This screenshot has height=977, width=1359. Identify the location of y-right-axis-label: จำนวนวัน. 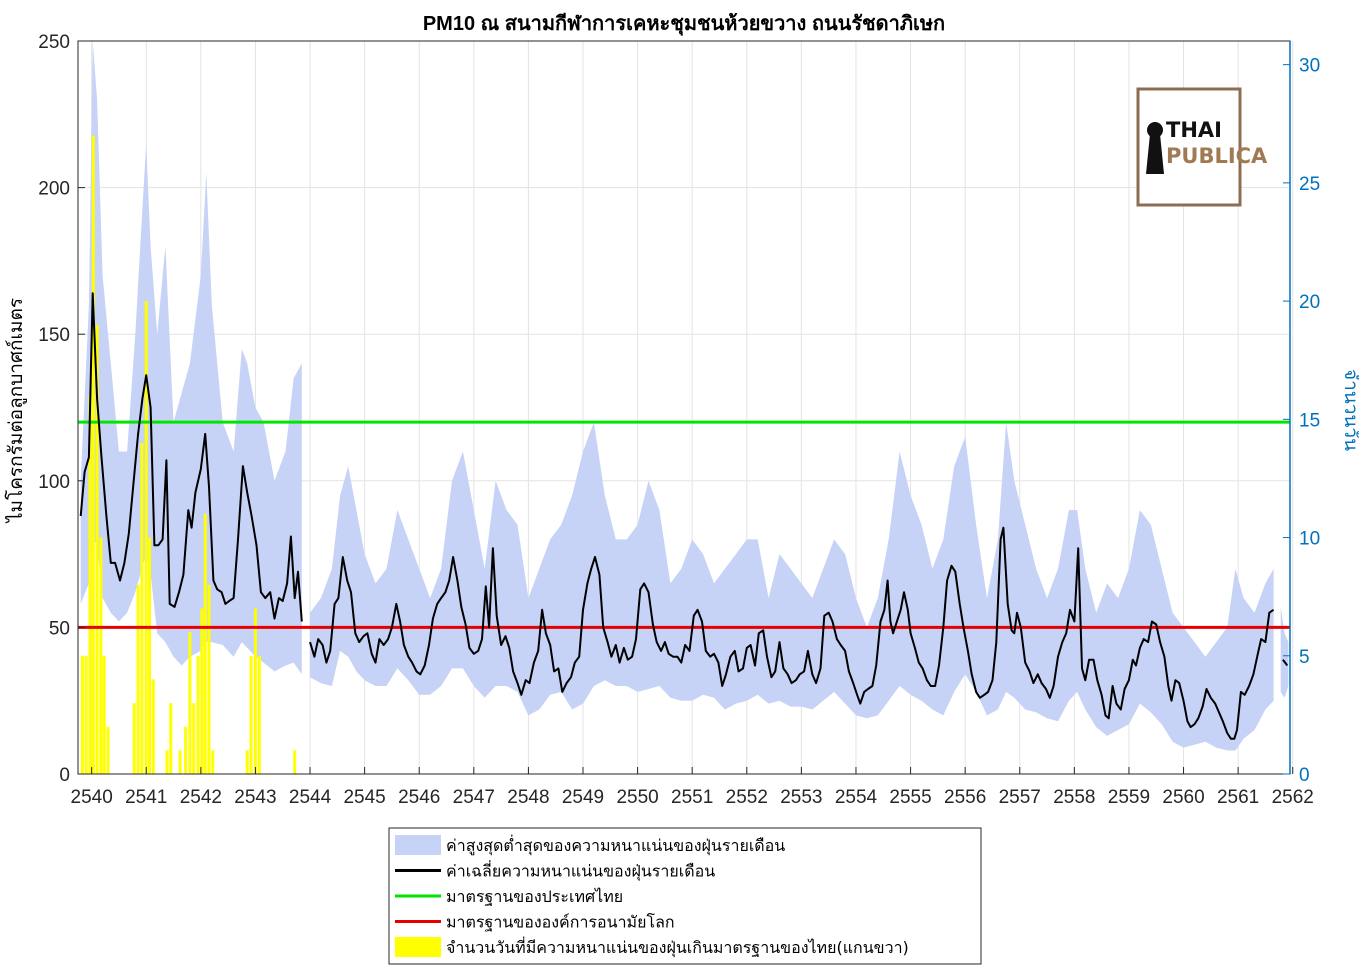
(1349, 410).